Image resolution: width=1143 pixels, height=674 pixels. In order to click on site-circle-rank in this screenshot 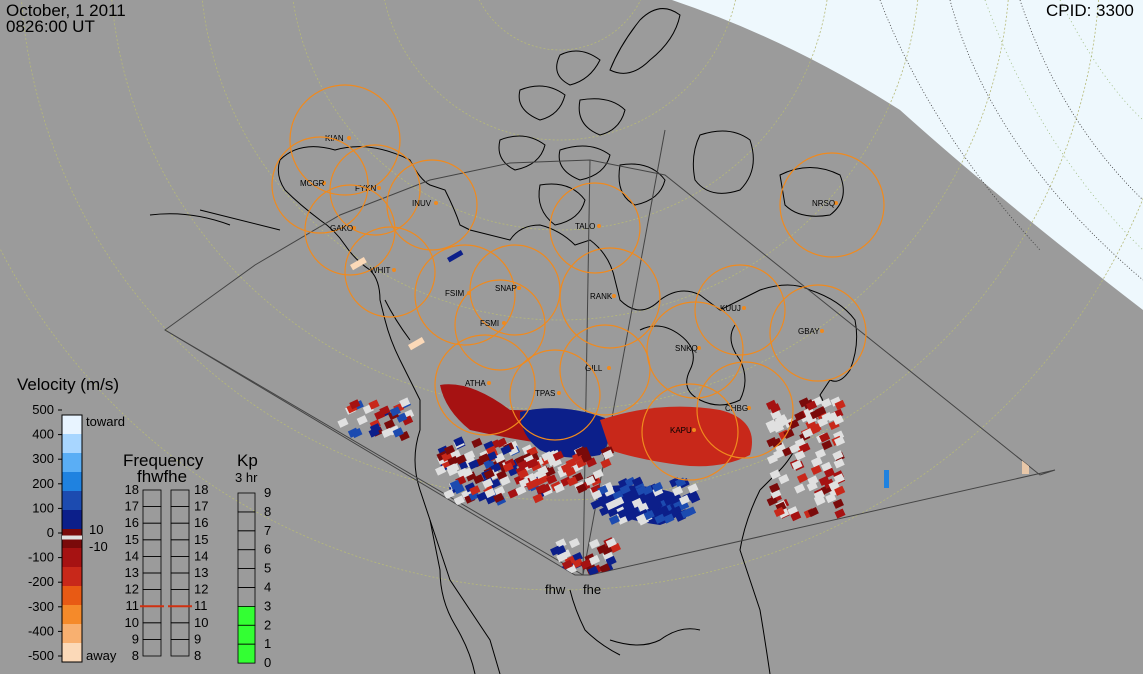, I will do `click(610, 298)`.